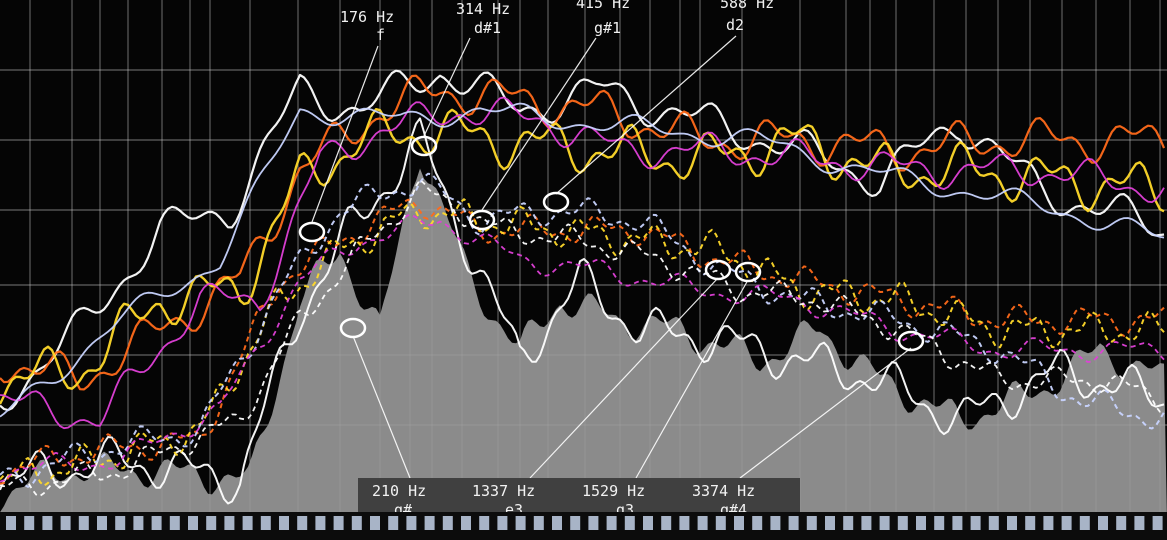 This screenshot has height=540, width=1167. What do you see at coordinates (613, 491) in the screenshot?
I see `bottom-label-freq: 1529 Hz` at bounding box center [613, 491].